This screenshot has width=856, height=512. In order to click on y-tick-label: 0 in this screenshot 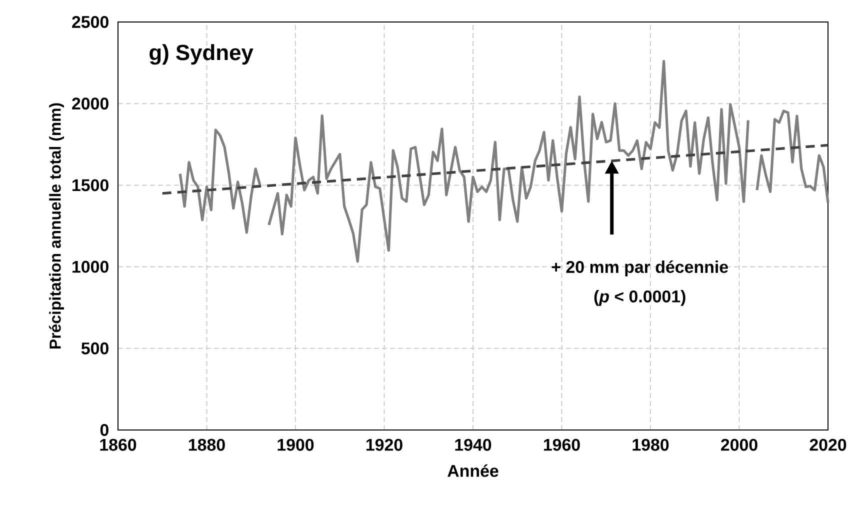, I will do `click(104, 430)`.